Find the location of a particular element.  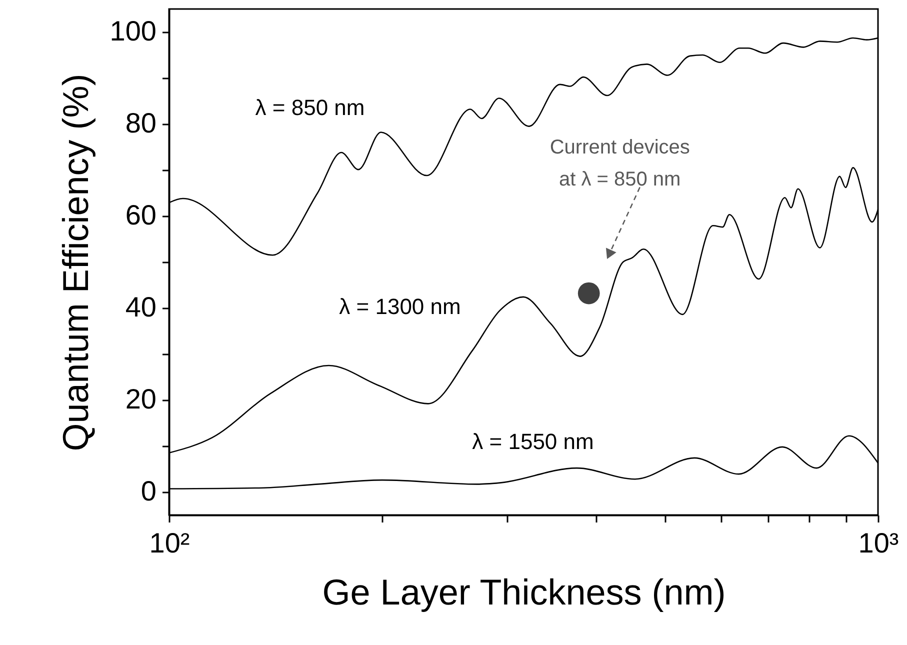

y-tick-label: 40 is located at coordinates (140, 307).